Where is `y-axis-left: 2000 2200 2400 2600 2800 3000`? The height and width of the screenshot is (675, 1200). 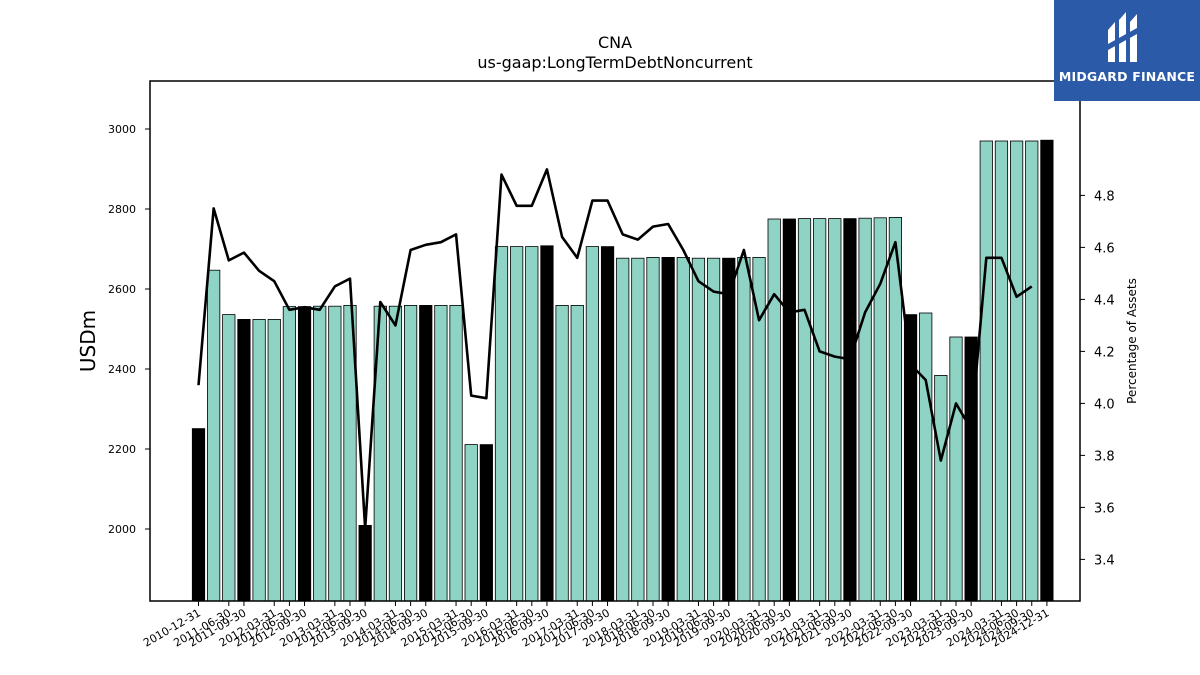 y-axis-left: 2000 2200 2400 2600 2800 3000 is located at coordinates (129, 329).